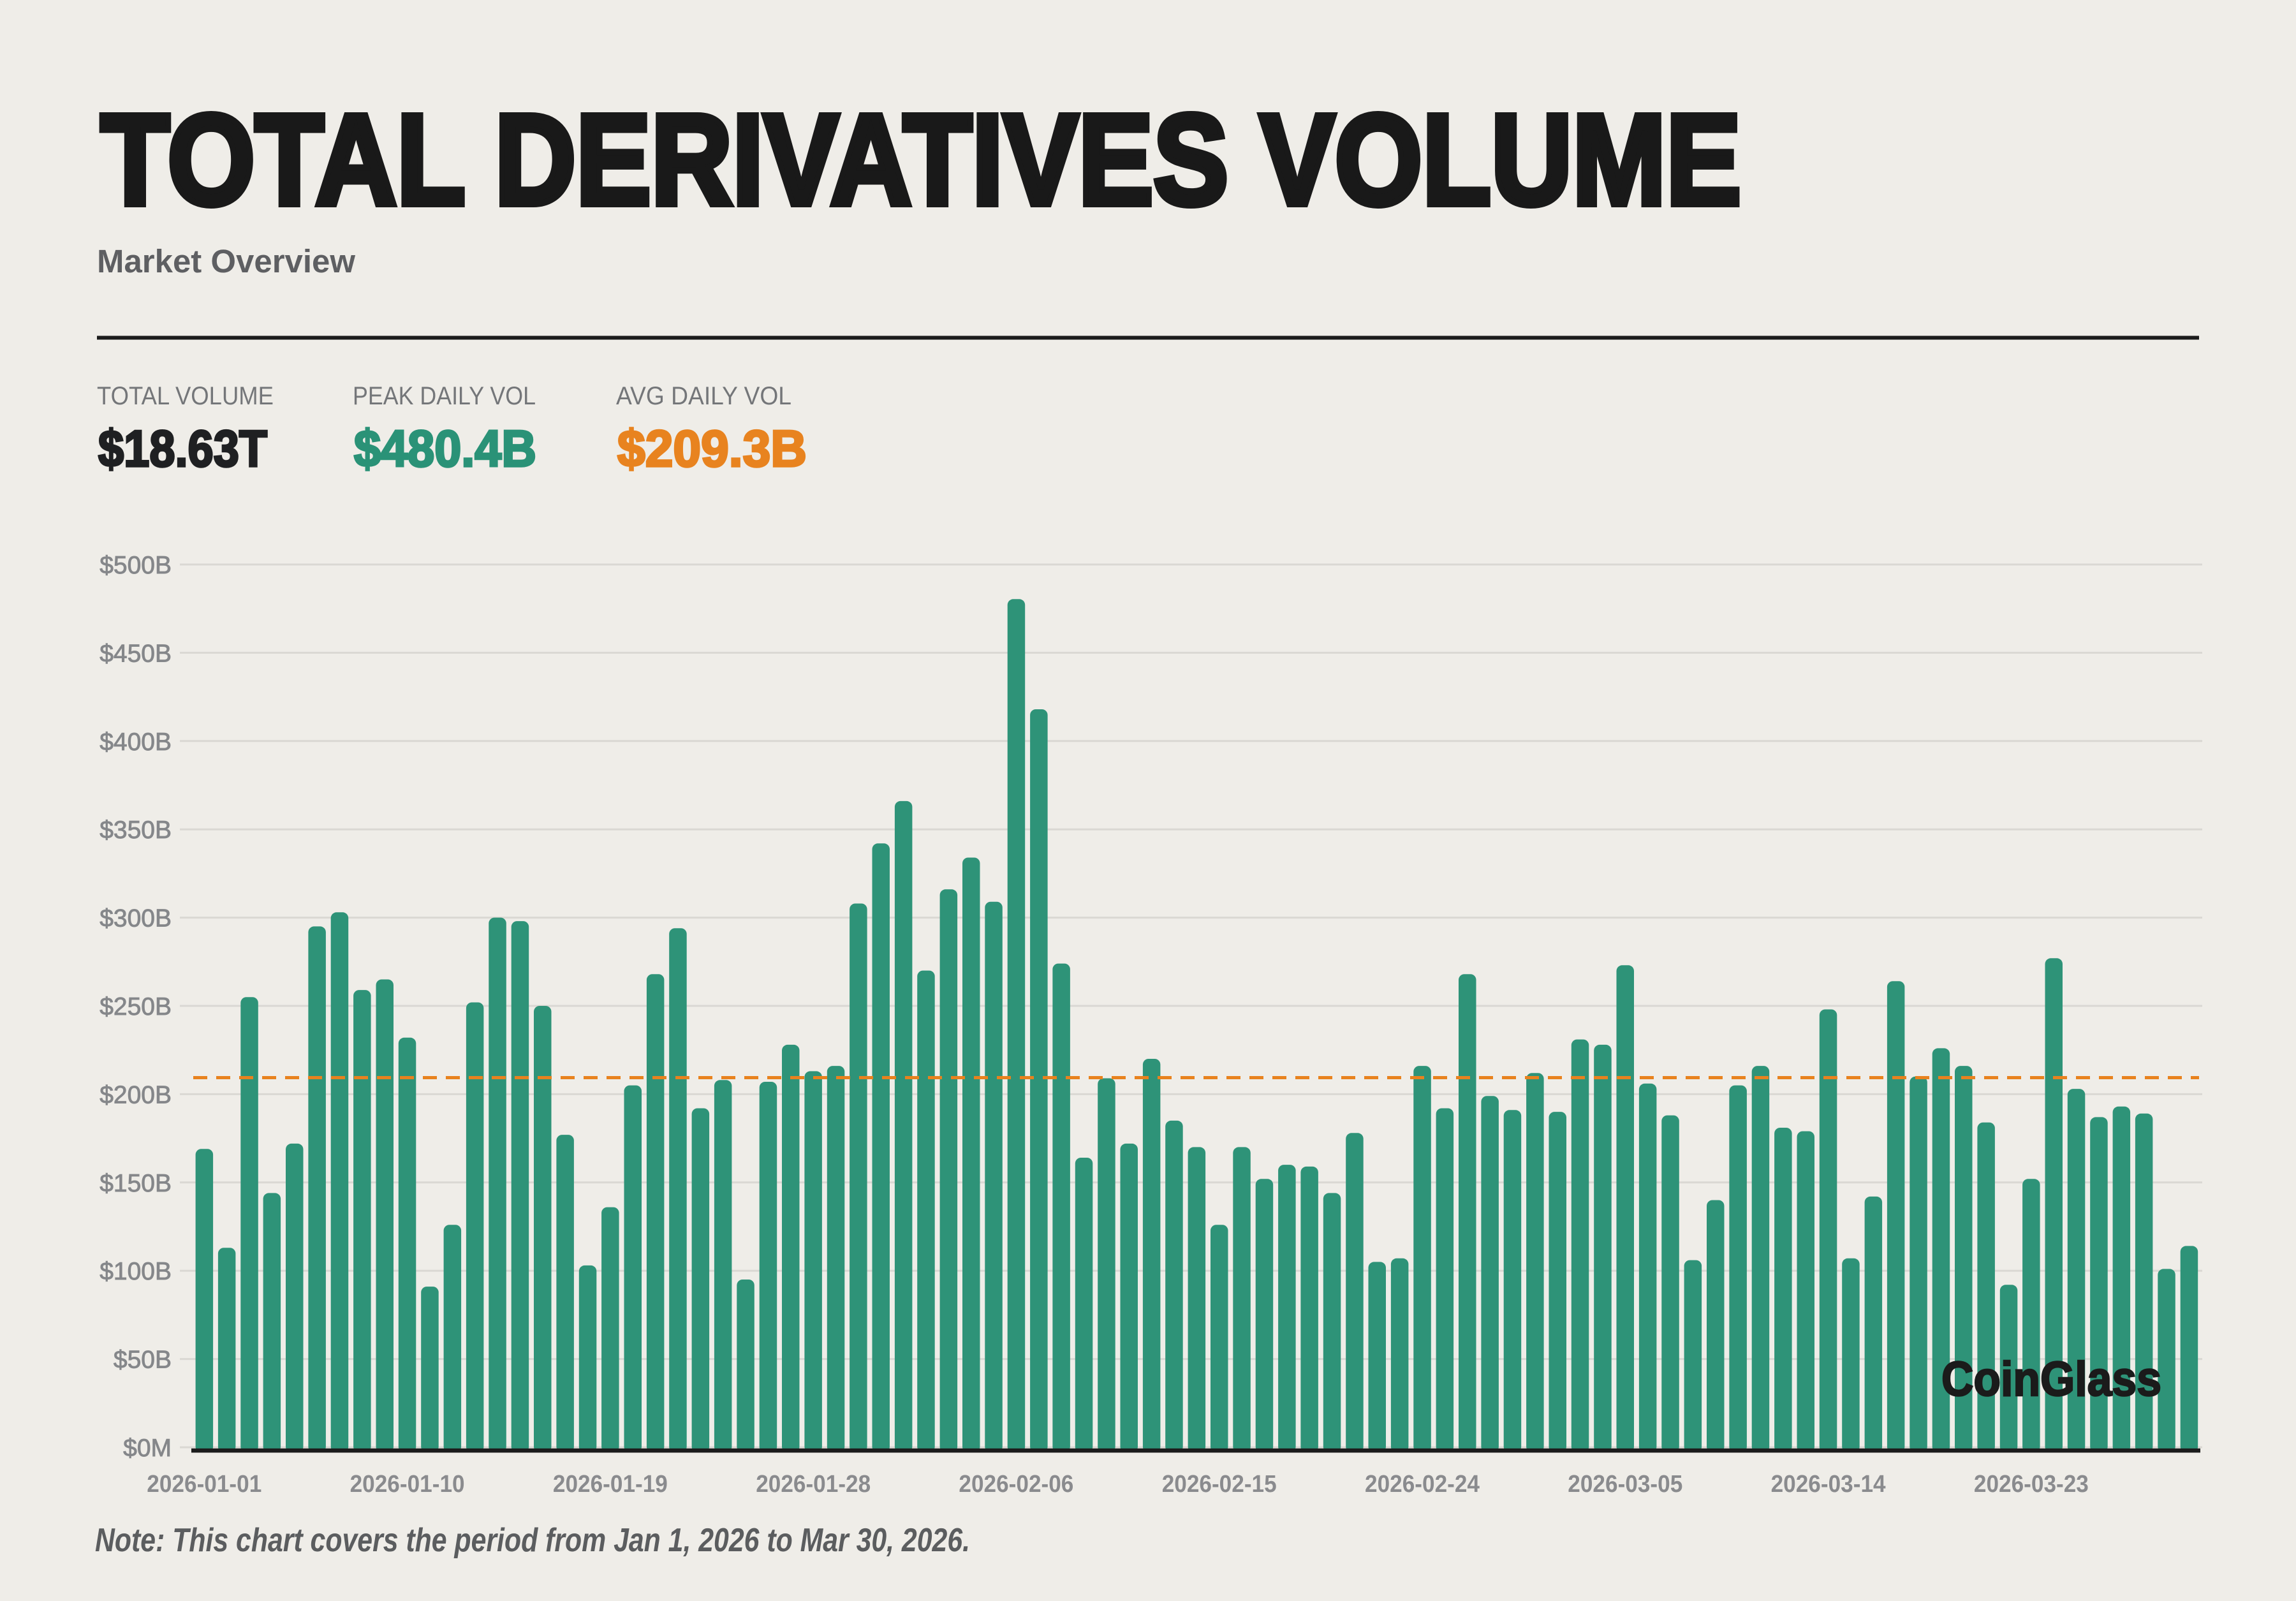  Describe the element at coordinates (1219, 1484) in the screenshot. I see `svg-text: 2026-02-15` at that location.